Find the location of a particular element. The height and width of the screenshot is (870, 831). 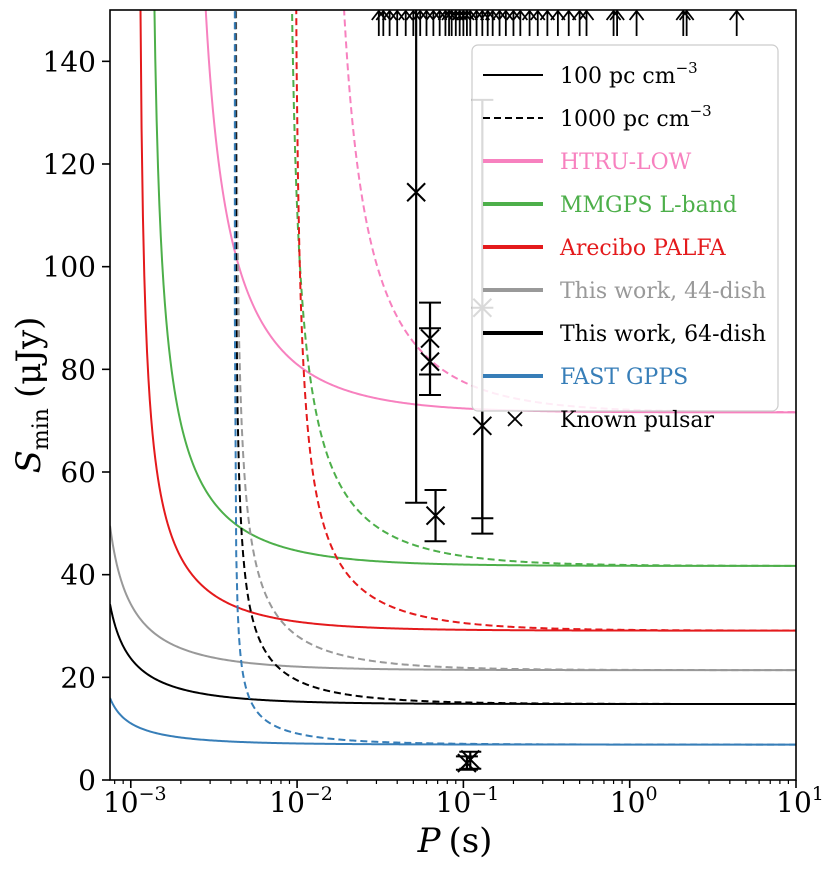

upper-limit-arrows is located at coordinates (558, 22).